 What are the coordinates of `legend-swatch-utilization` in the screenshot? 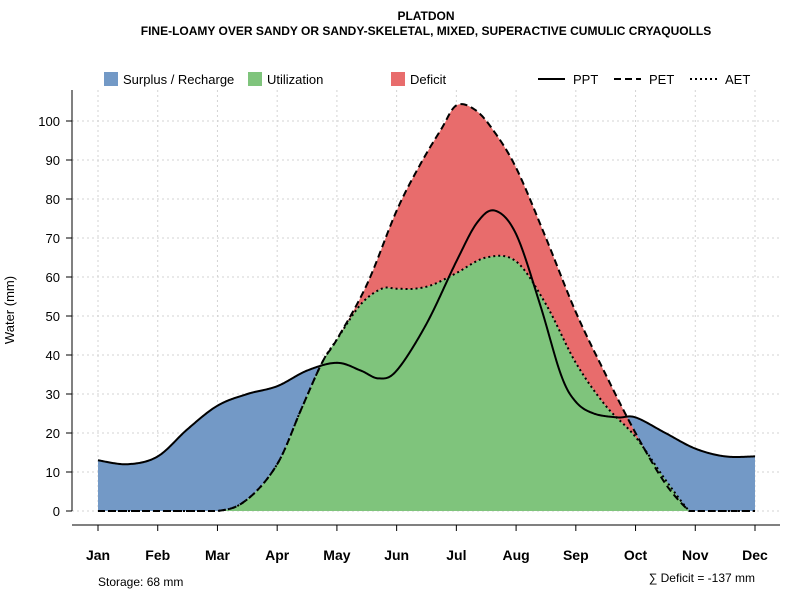 It's located at (255, 79).